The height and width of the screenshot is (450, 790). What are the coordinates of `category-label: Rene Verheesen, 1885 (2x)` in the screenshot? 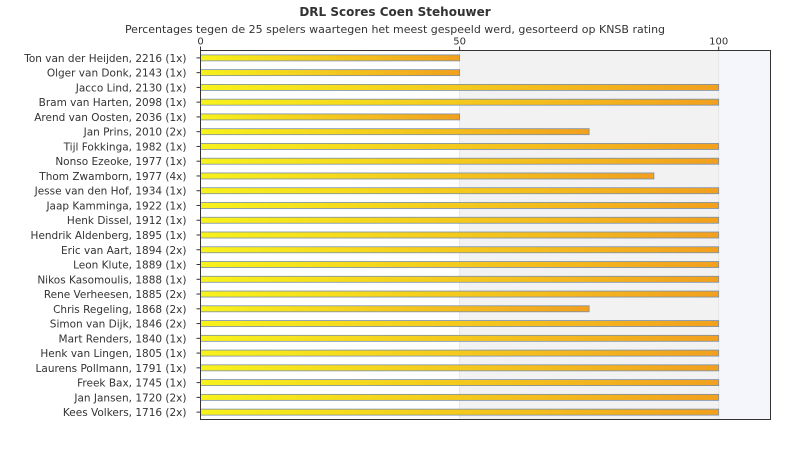 It's located at (115, 295).